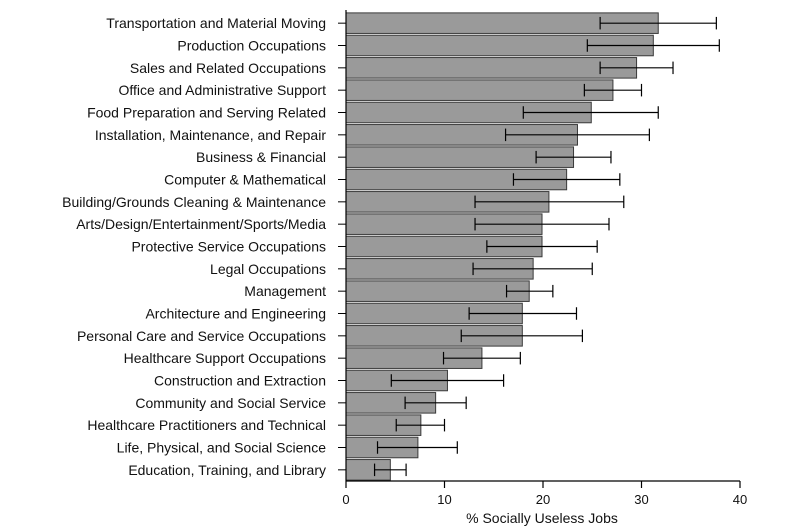  What do you see at coordinates (210, 135) in the screenshot?
I see `category-label: Installation, Maintenance, and Repair` at bounding box center [210, 135].